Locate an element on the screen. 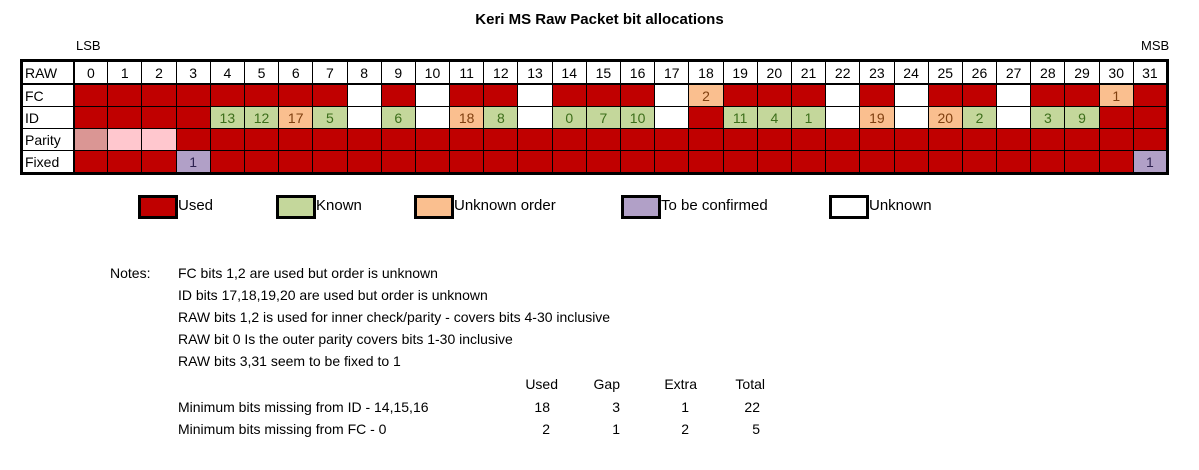 The image size is (1199, 470). bit-cell: 17 is located at coordinates (296, 117).